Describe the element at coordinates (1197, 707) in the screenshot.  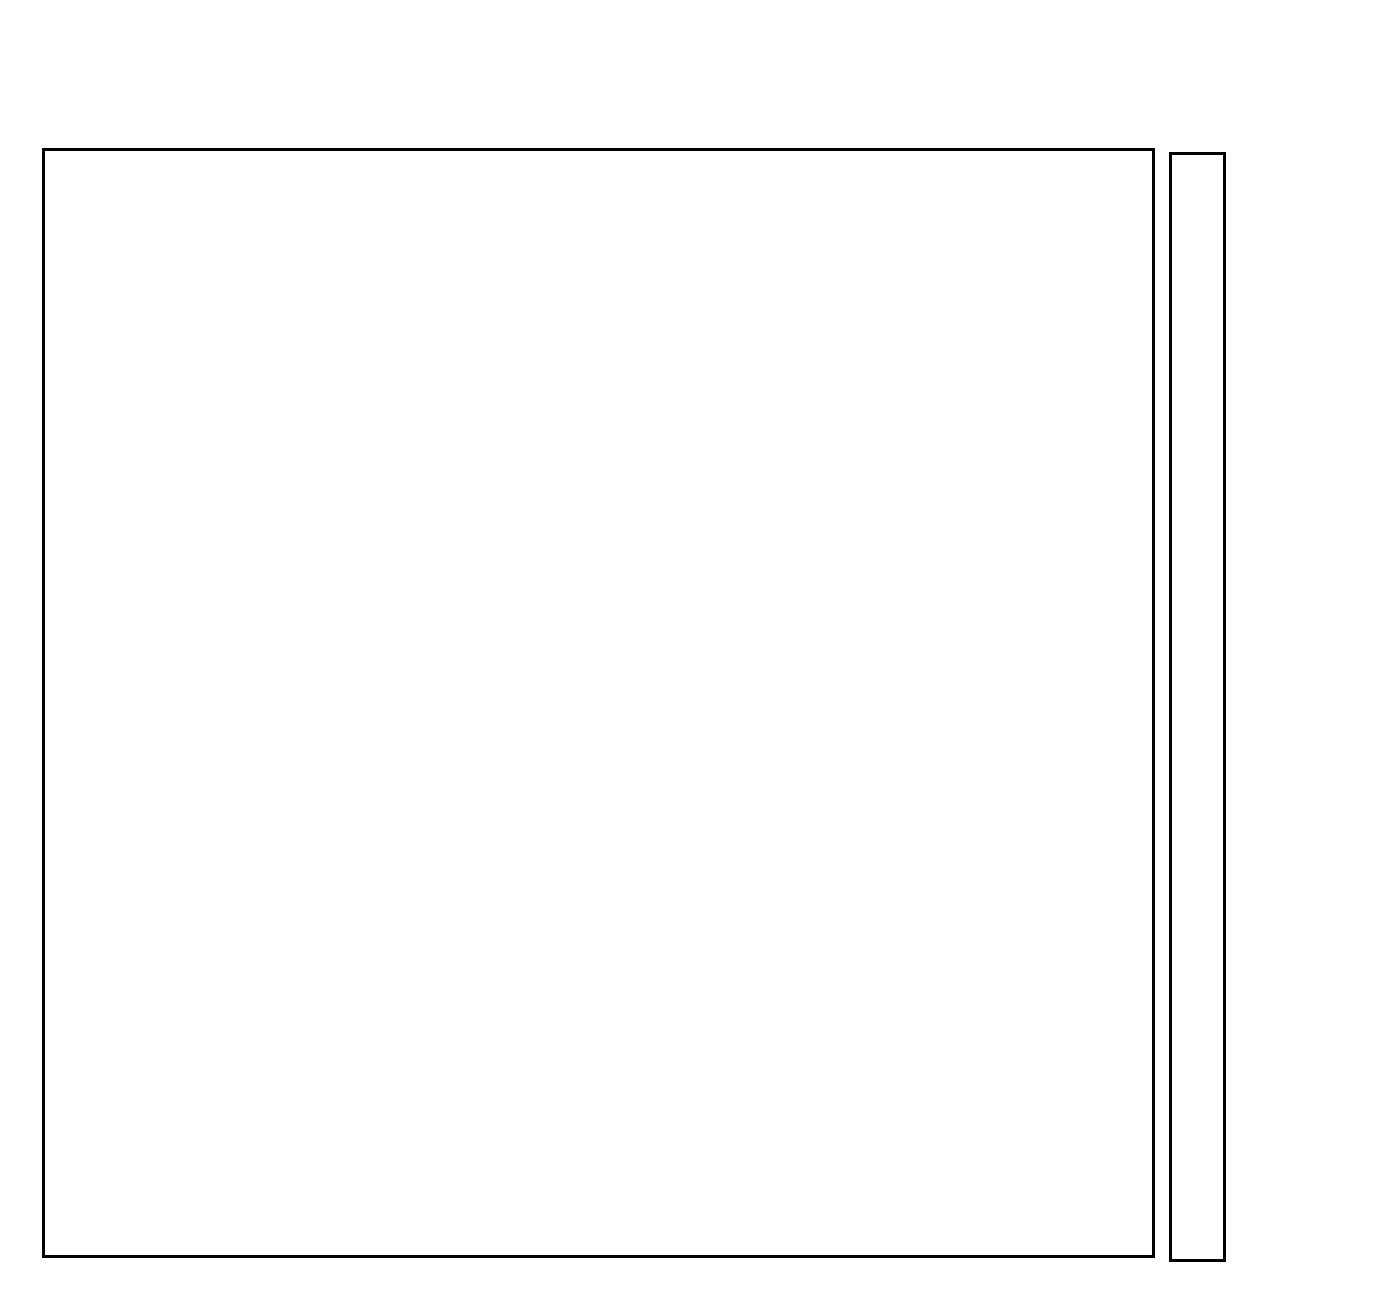
I see `colorbar` at that location.